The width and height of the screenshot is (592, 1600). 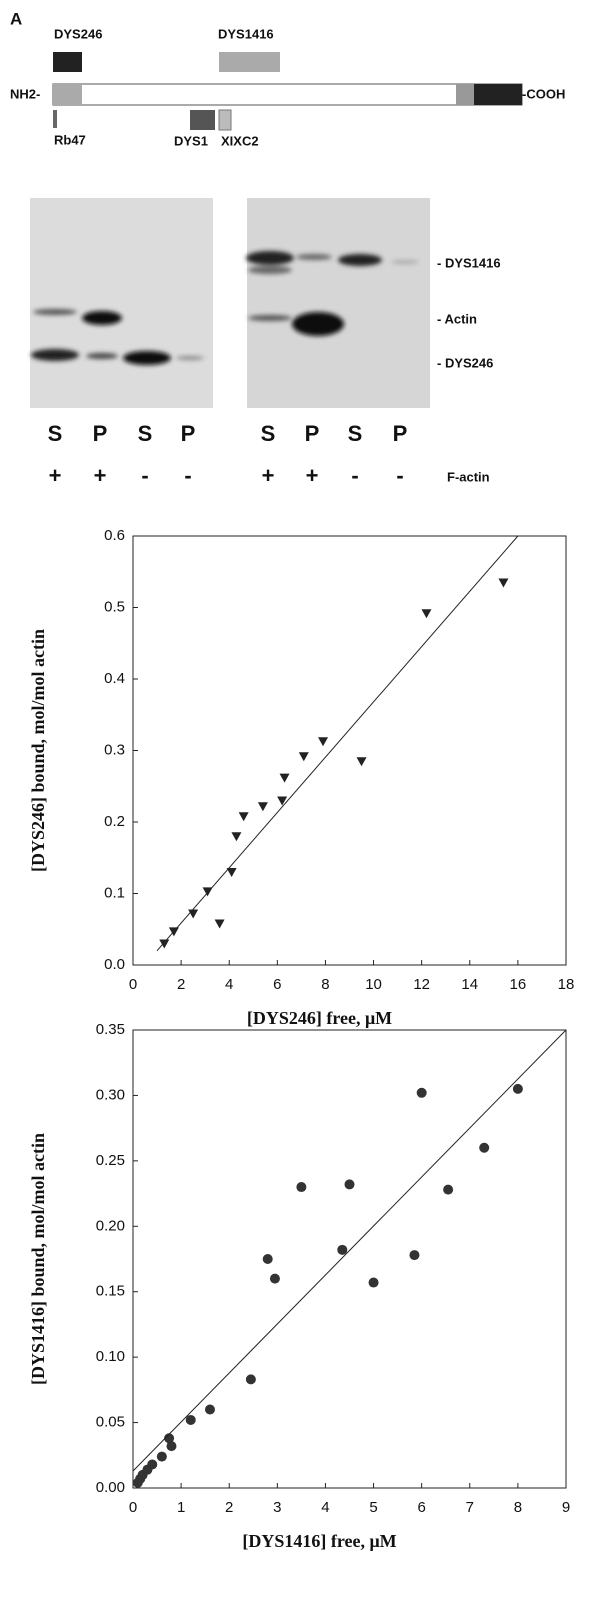 I want to click on y-tick-label: 0.35, so click(x=110, y=1029).